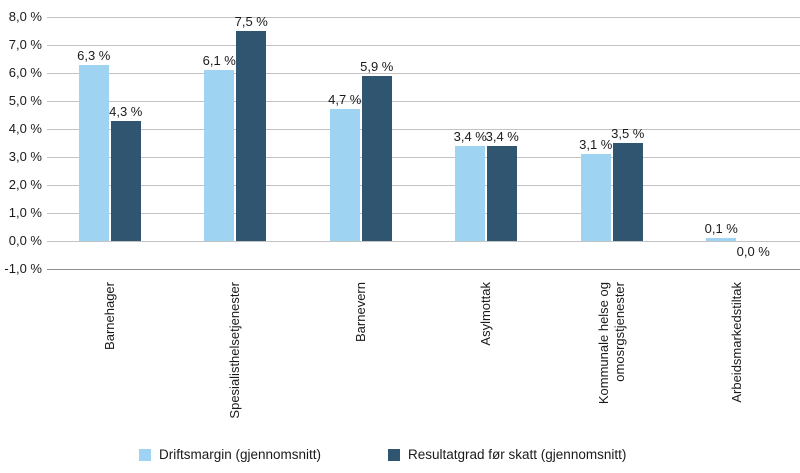 The image size is (800, 473). I want to click on bar-value-label: 7,5 %, so click(251, 21).